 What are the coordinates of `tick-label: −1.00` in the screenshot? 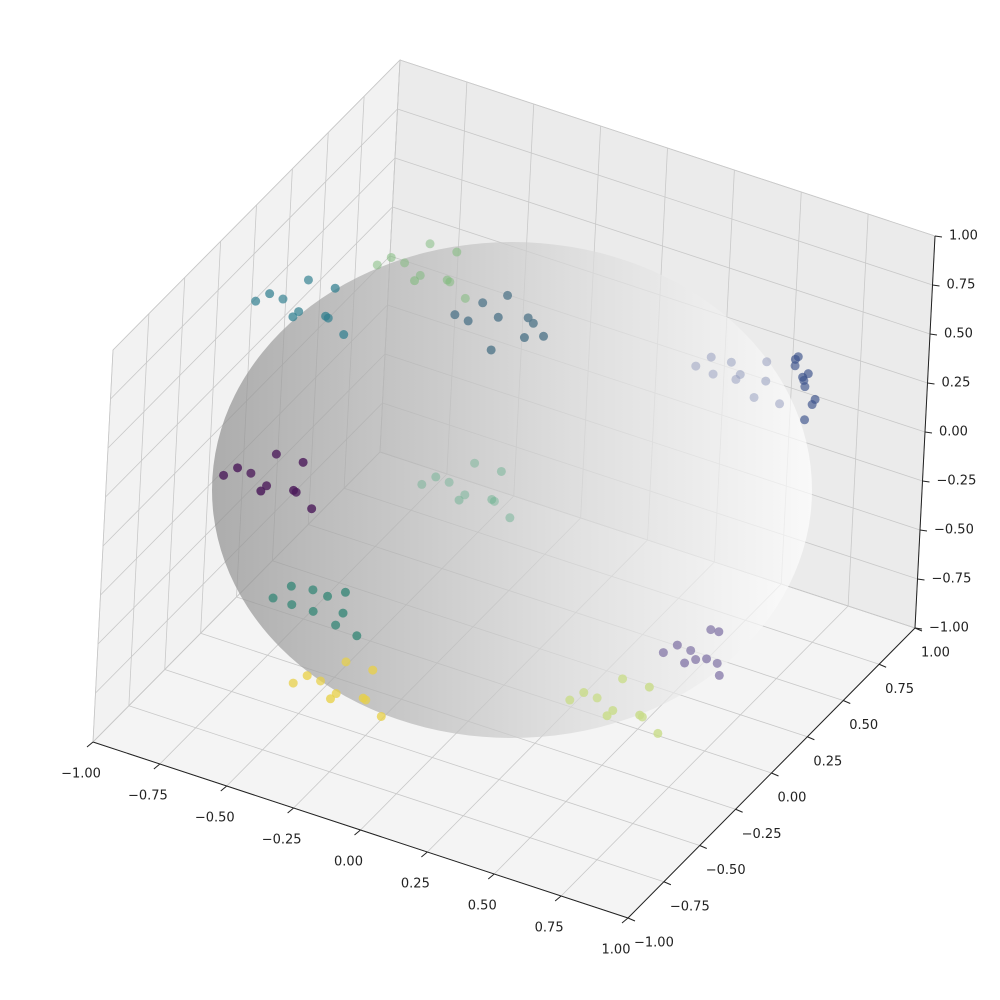 It's located at (654, 943).